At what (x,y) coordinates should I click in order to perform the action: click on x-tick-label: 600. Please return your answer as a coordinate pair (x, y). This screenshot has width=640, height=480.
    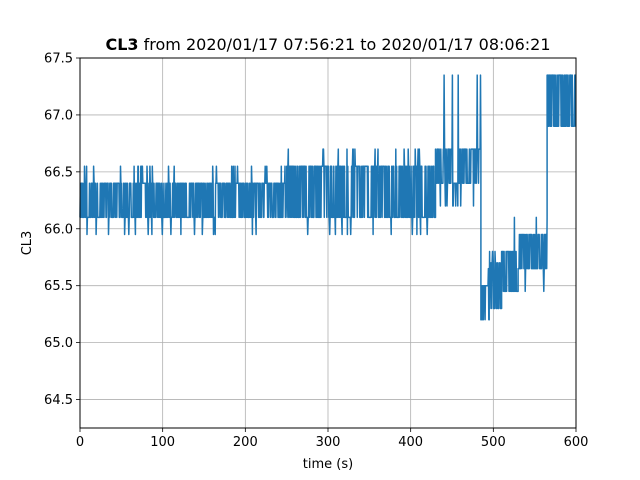
    Looking at the image, I should click on (576, 442).